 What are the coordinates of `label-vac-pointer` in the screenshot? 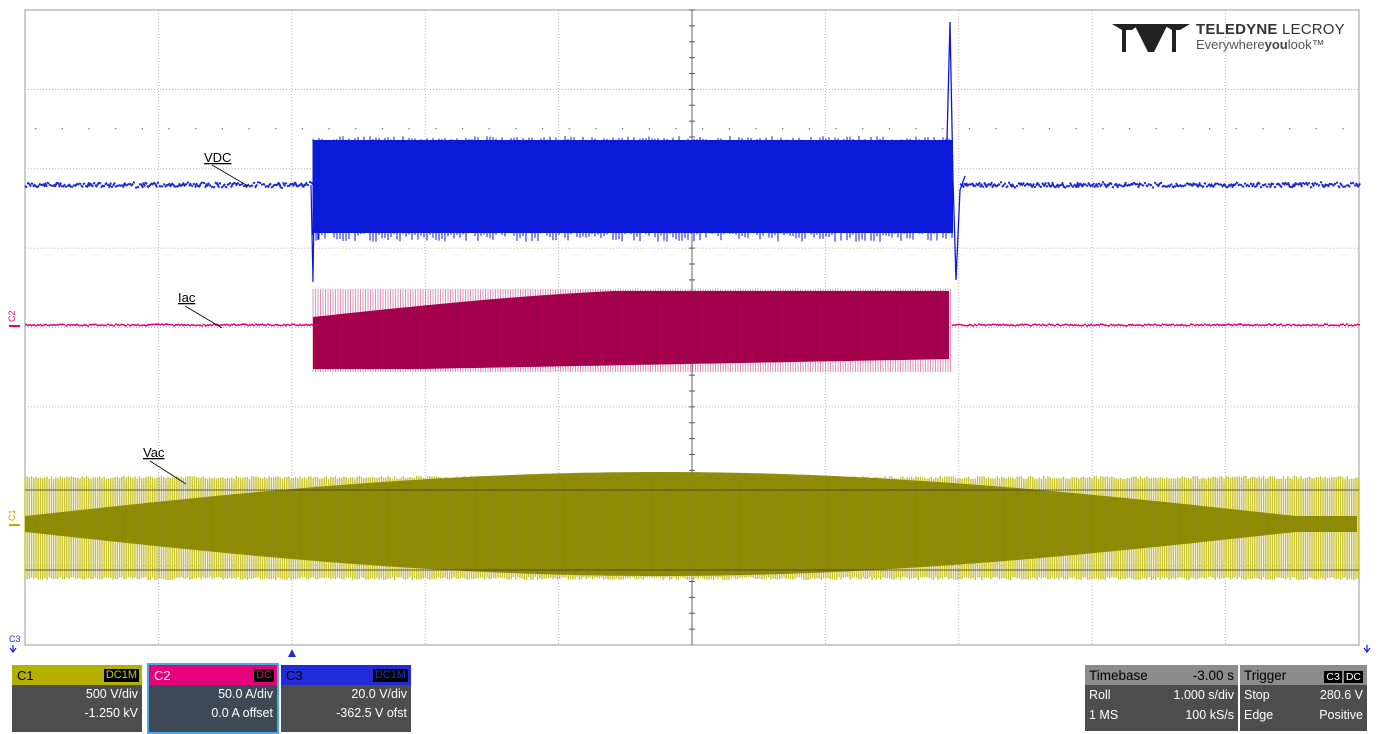 It's located at (168, 472).